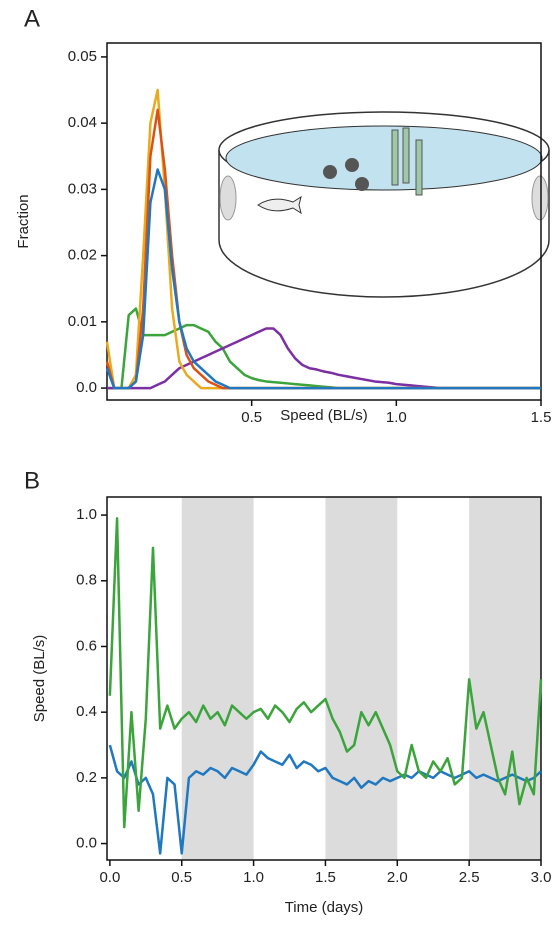  Describe the element at coordinates (86, 711) in the screenshot. I see `y-tick-label: 0.4` at that location.